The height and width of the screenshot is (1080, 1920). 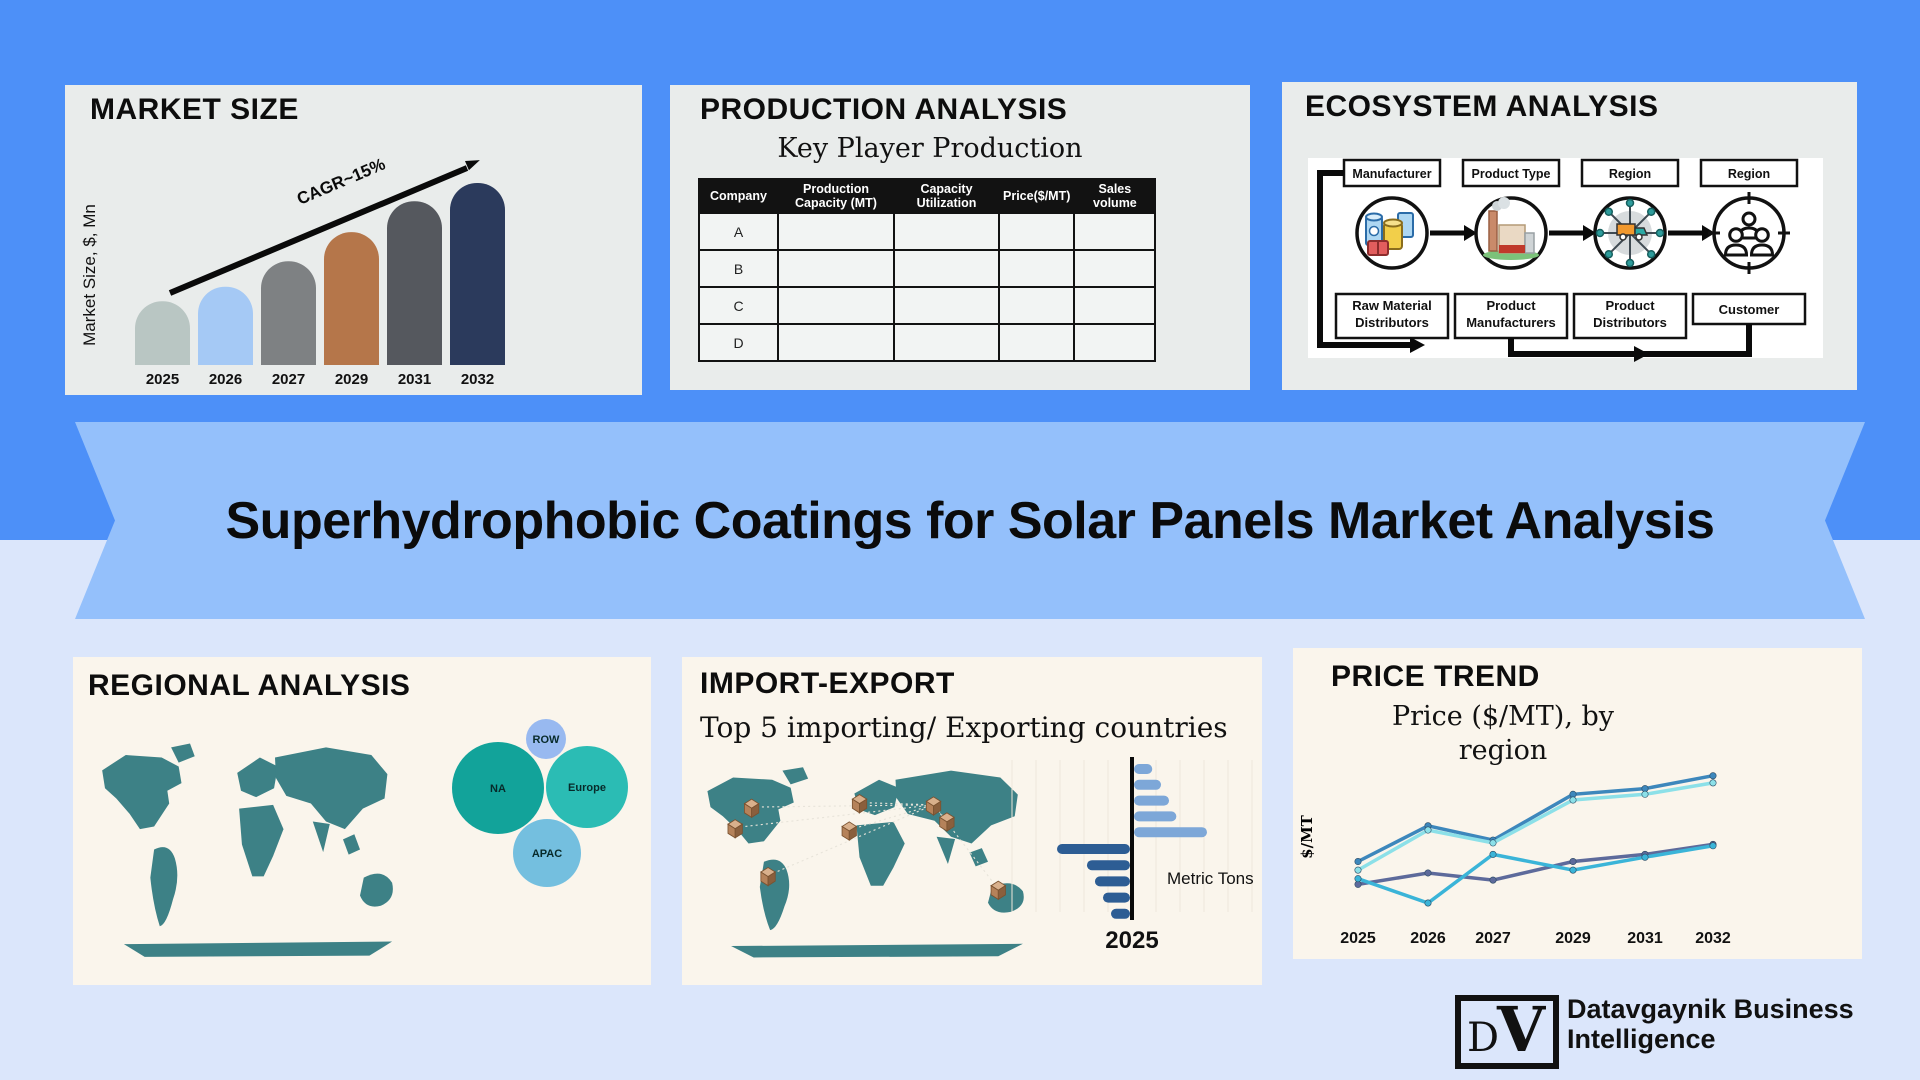 What do you see at coordinates (1630, 233) in the screenshot?
I see `distribution-icon` at bounding box center [1630, 233].